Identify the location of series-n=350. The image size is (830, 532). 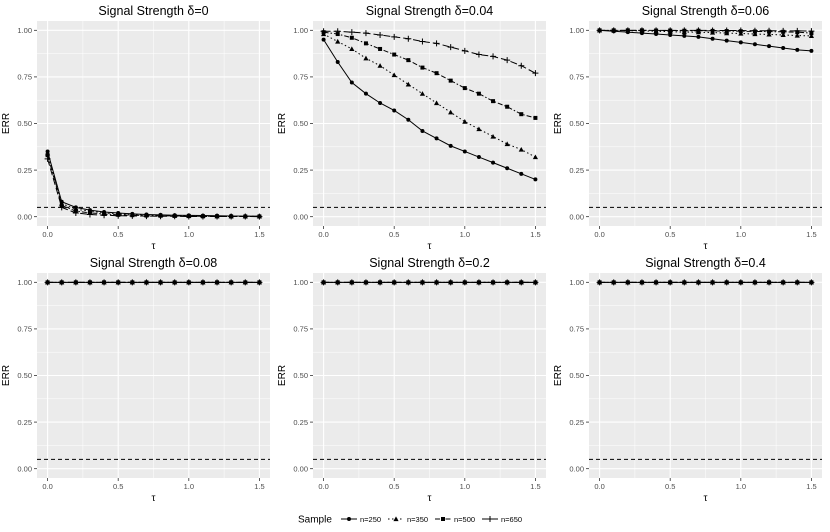
(429, 95).